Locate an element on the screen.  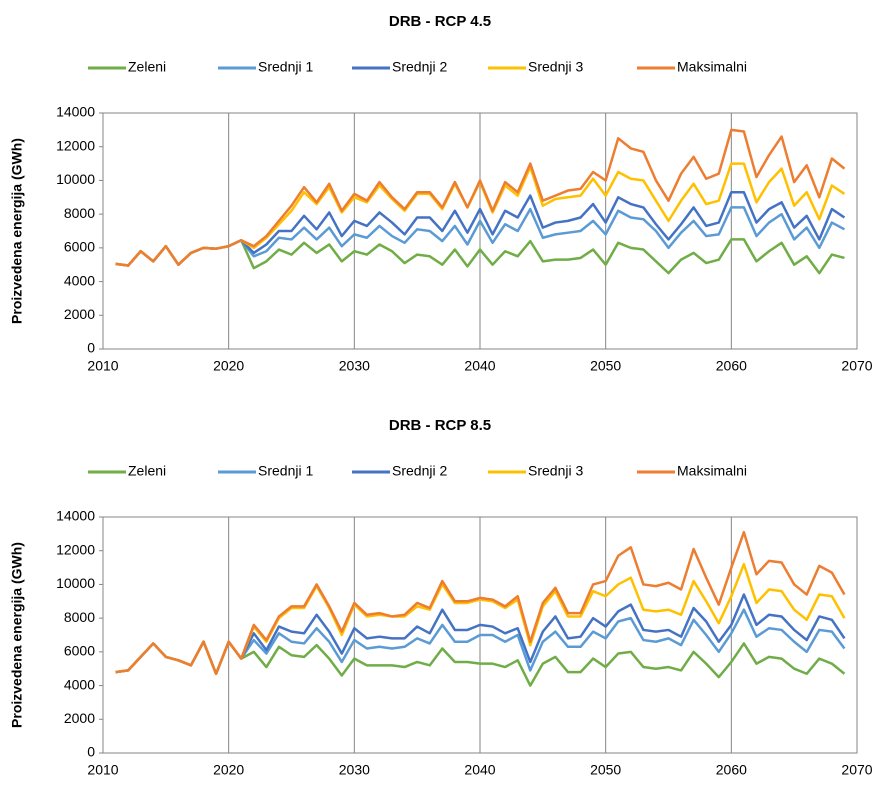
chart-title: DRB - RCP 8.5 is located at coordinates (440, 425).